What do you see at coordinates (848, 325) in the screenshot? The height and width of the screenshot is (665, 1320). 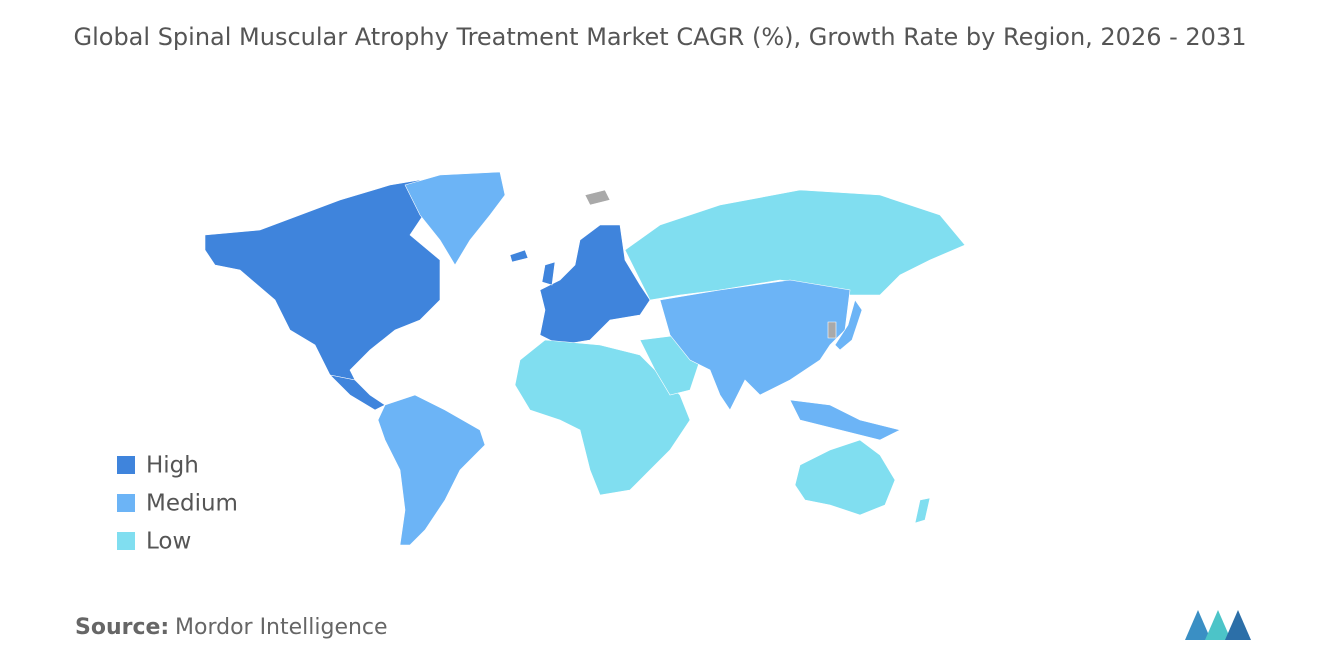 I see `japan` at bounding box center [848, 325].